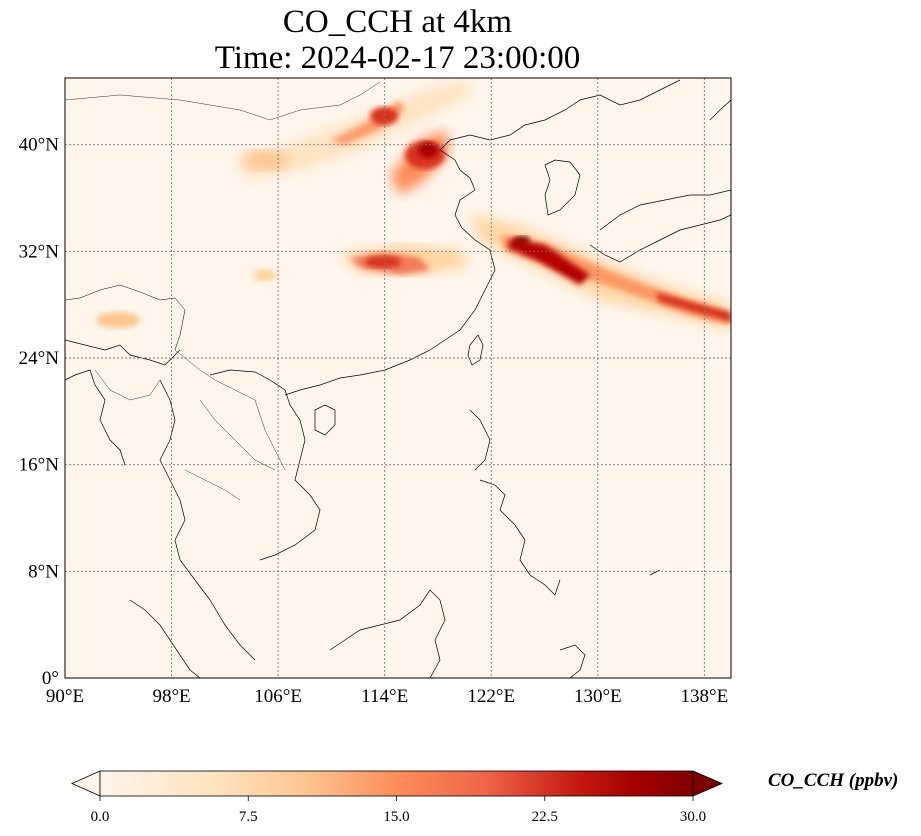 The image size is (921, 836). What do you see at coordinates (693, 817) in the screenshot?
I see `colorbar-tick-label: 30.0` at bounding box center [693, 817].